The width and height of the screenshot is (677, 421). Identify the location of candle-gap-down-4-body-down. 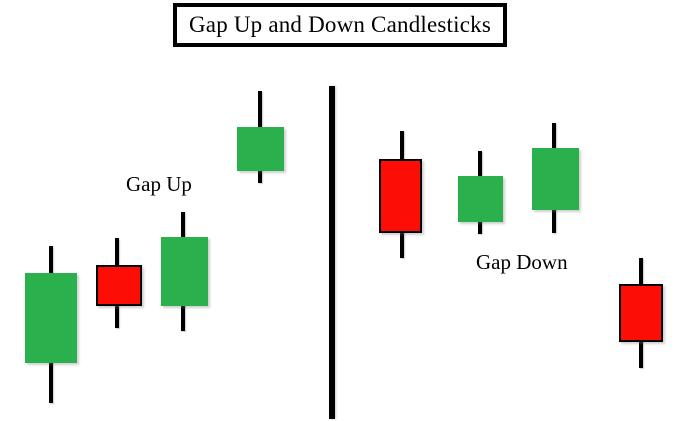
(641, 313).